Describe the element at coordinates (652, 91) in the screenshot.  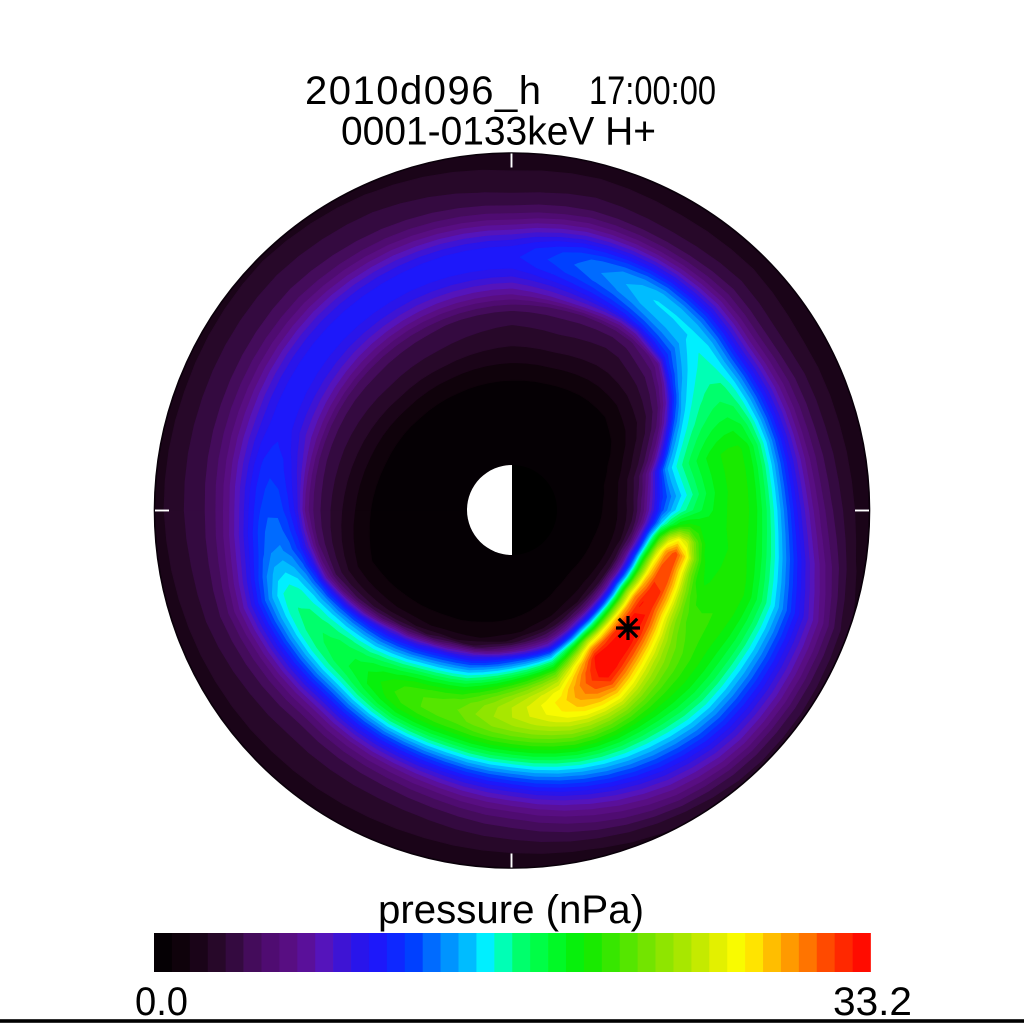
I see `svg-text: 17:00:00` at that location.